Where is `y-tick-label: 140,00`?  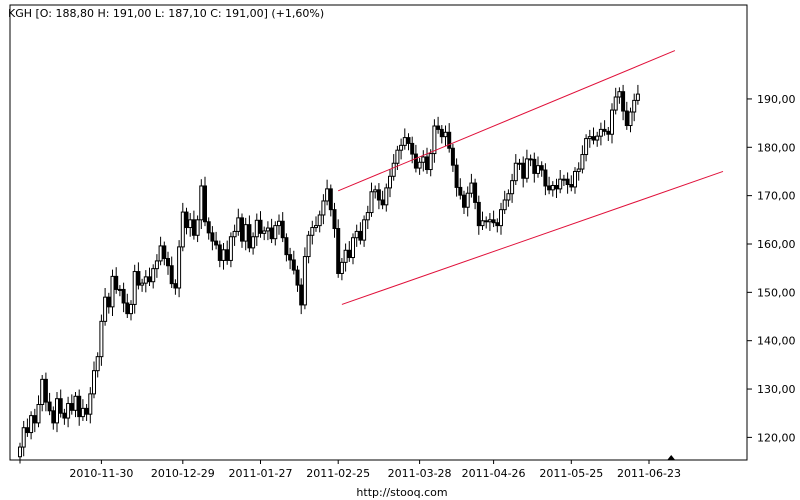 y-tick-label: 140,00 is located at coordinates (776, 341).